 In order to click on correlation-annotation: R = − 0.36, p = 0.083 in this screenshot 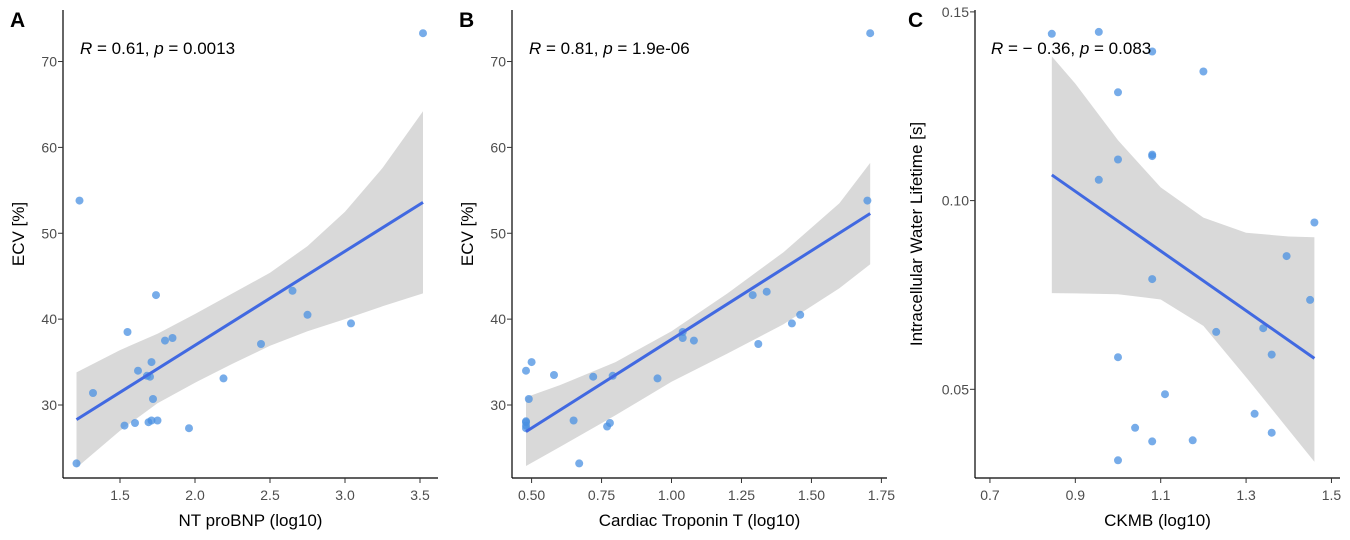, I will do `click(1071, 48)`.